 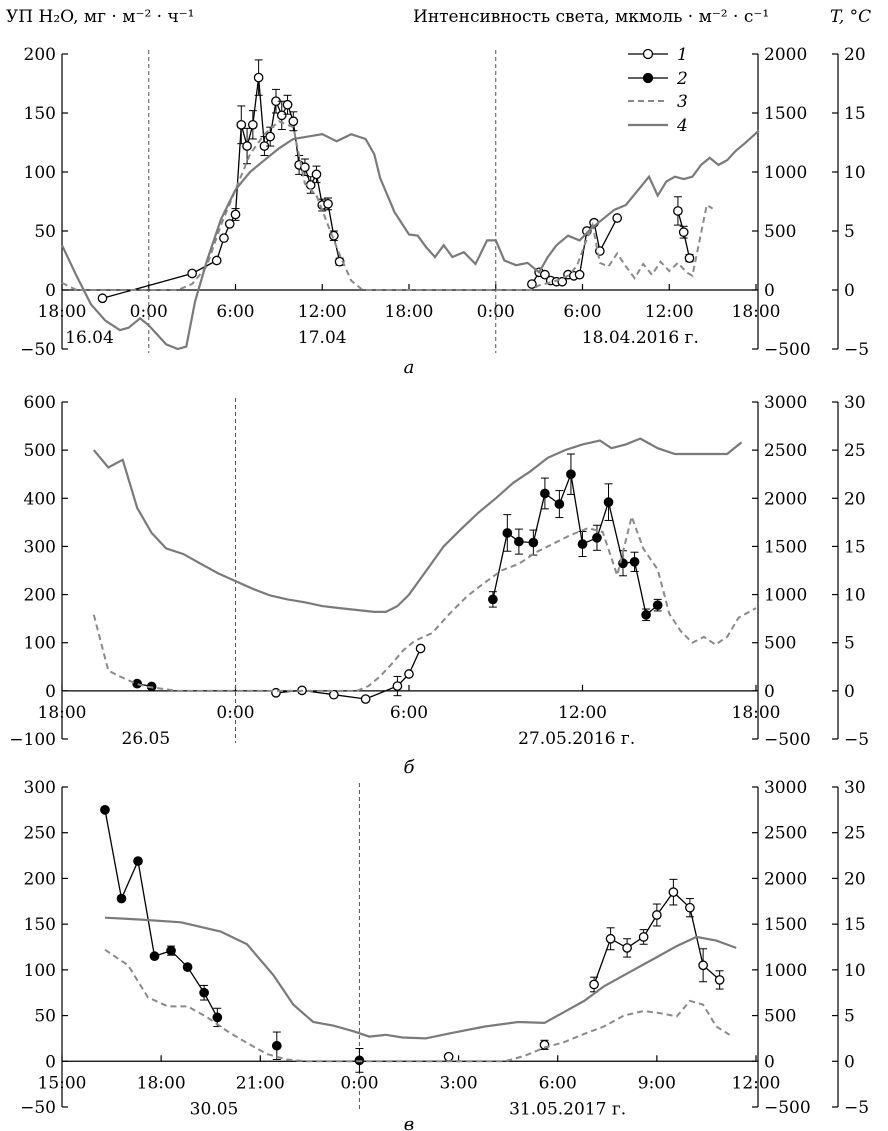 I want to click on x-tick-label-a: 12:00, so click(x=322, y=312).